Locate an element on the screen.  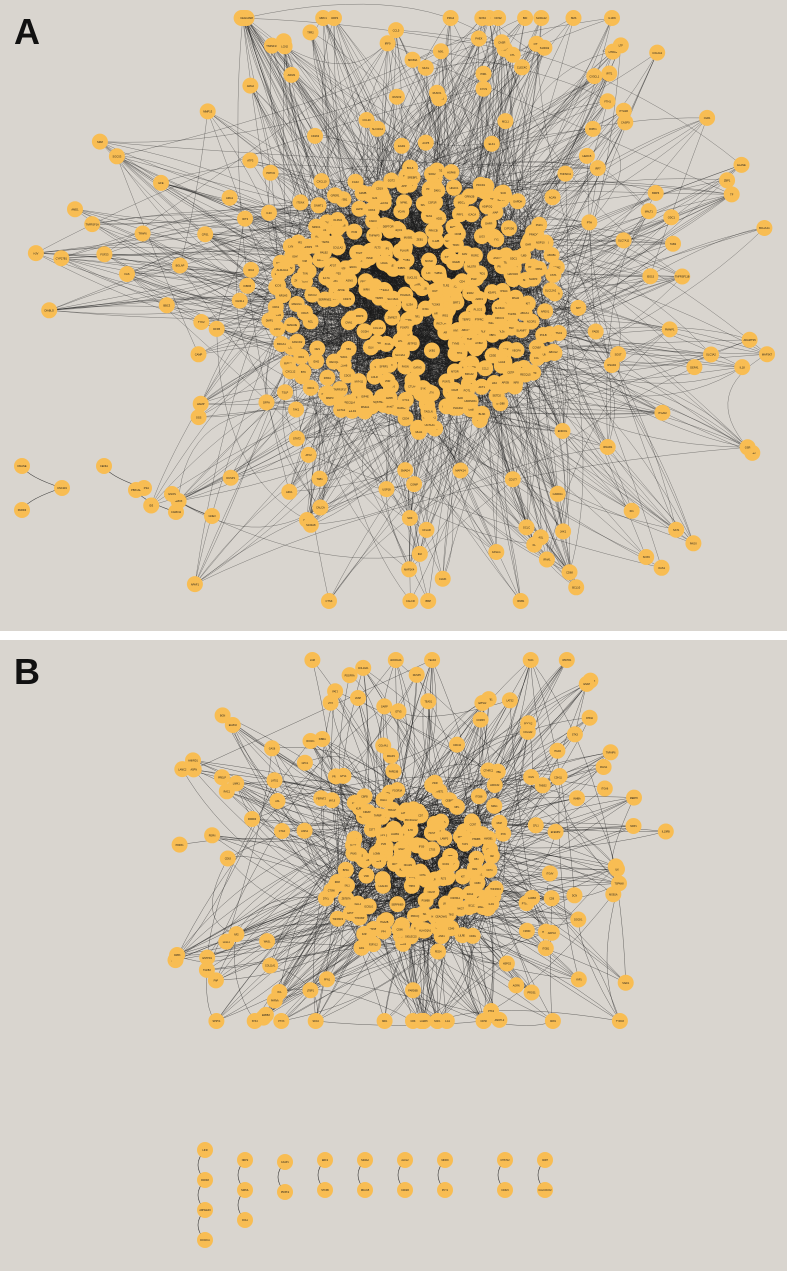
node-label: HAMP is located at coordinates (201, 404).